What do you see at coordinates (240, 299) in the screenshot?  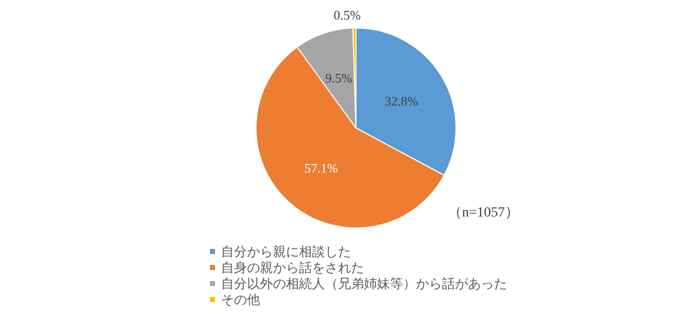 I see `legend-label: その他` at bounding box center [240, 299].